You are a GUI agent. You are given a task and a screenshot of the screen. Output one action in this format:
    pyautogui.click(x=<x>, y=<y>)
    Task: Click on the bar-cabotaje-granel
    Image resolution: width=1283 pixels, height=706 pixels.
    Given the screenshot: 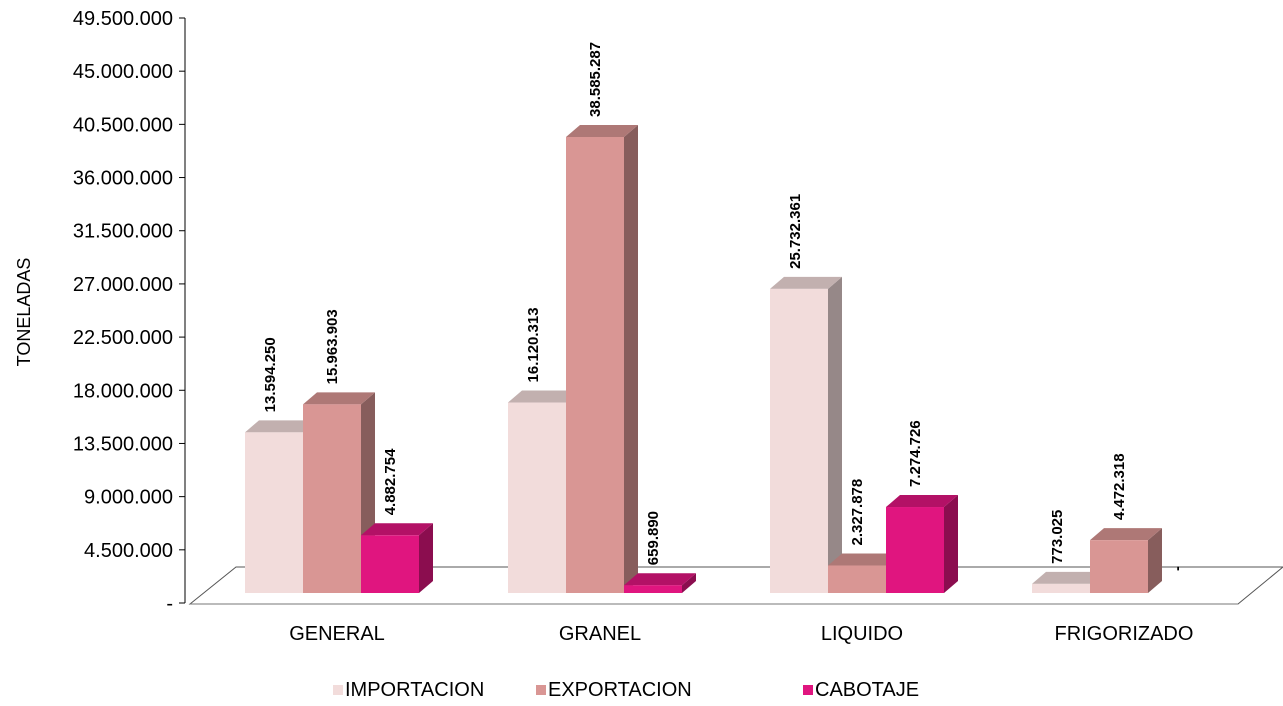 What is the action you would take?
    pyautogui.click(x=660, y=583)
    